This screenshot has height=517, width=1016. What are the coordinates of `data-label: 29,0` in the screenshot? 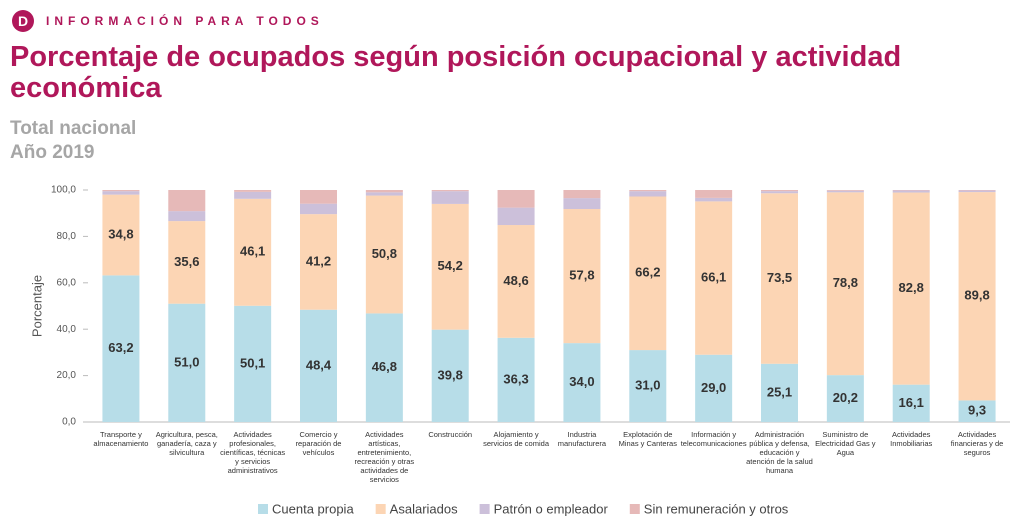 It's located at (713, 387).